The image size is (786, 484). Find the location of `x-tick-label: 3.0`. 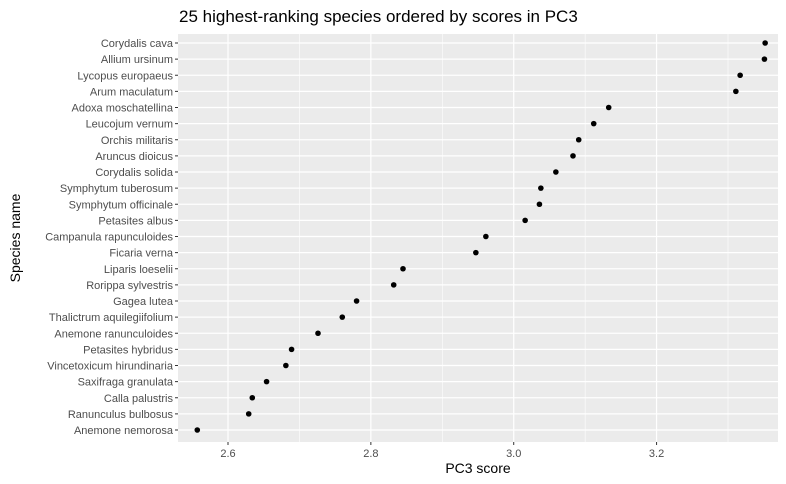

x-tick-label: 3.0 is located at coordinates (513, 454).